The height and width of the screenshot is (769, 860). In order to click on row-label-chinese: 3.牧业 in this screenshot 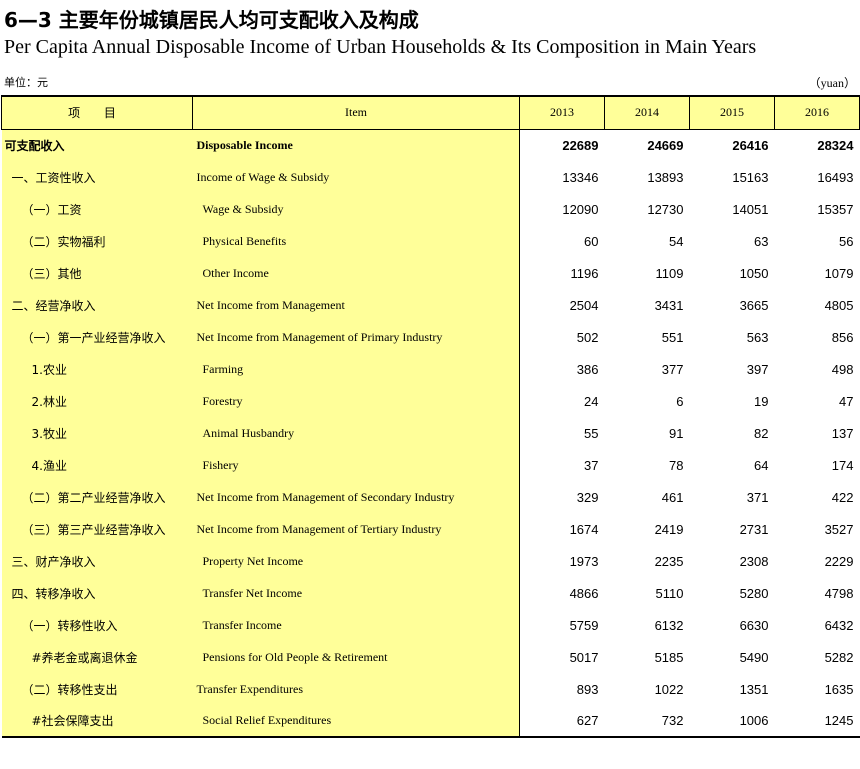, I will do `click(97, 433)`.